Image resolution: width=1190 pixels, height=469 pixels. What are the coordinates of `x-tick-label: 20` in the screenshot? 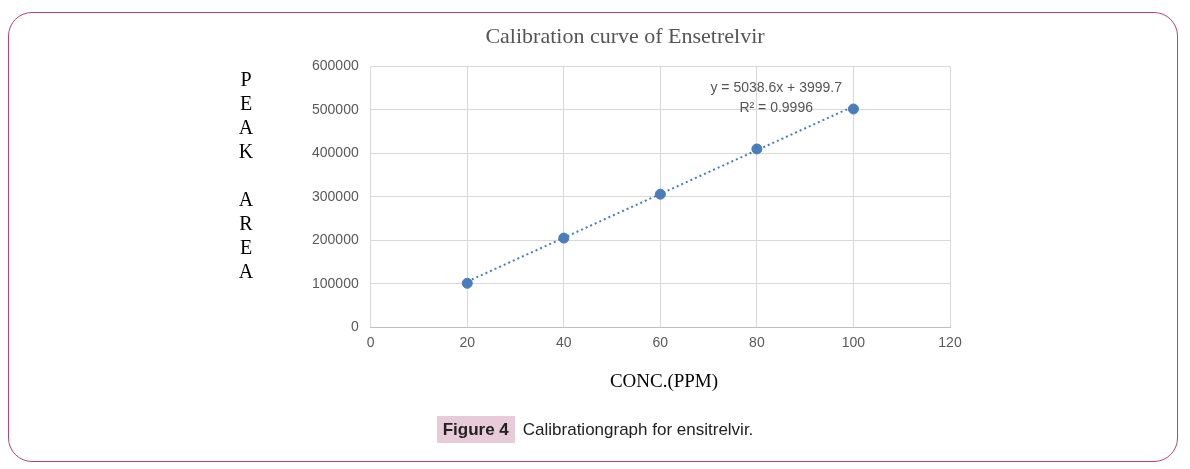 It's located at (467, 342).